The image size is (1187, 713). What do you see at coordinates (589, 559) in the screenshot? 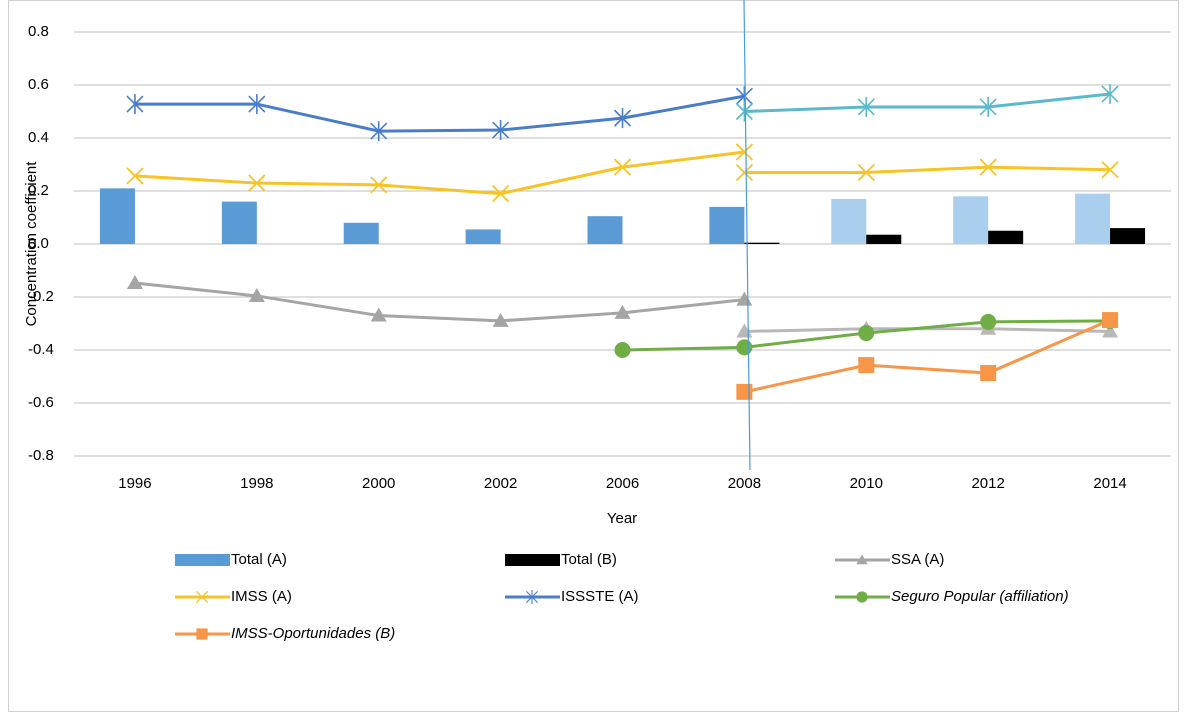
I see `legend-label: Total (B)` at bounding box center [589, 559].